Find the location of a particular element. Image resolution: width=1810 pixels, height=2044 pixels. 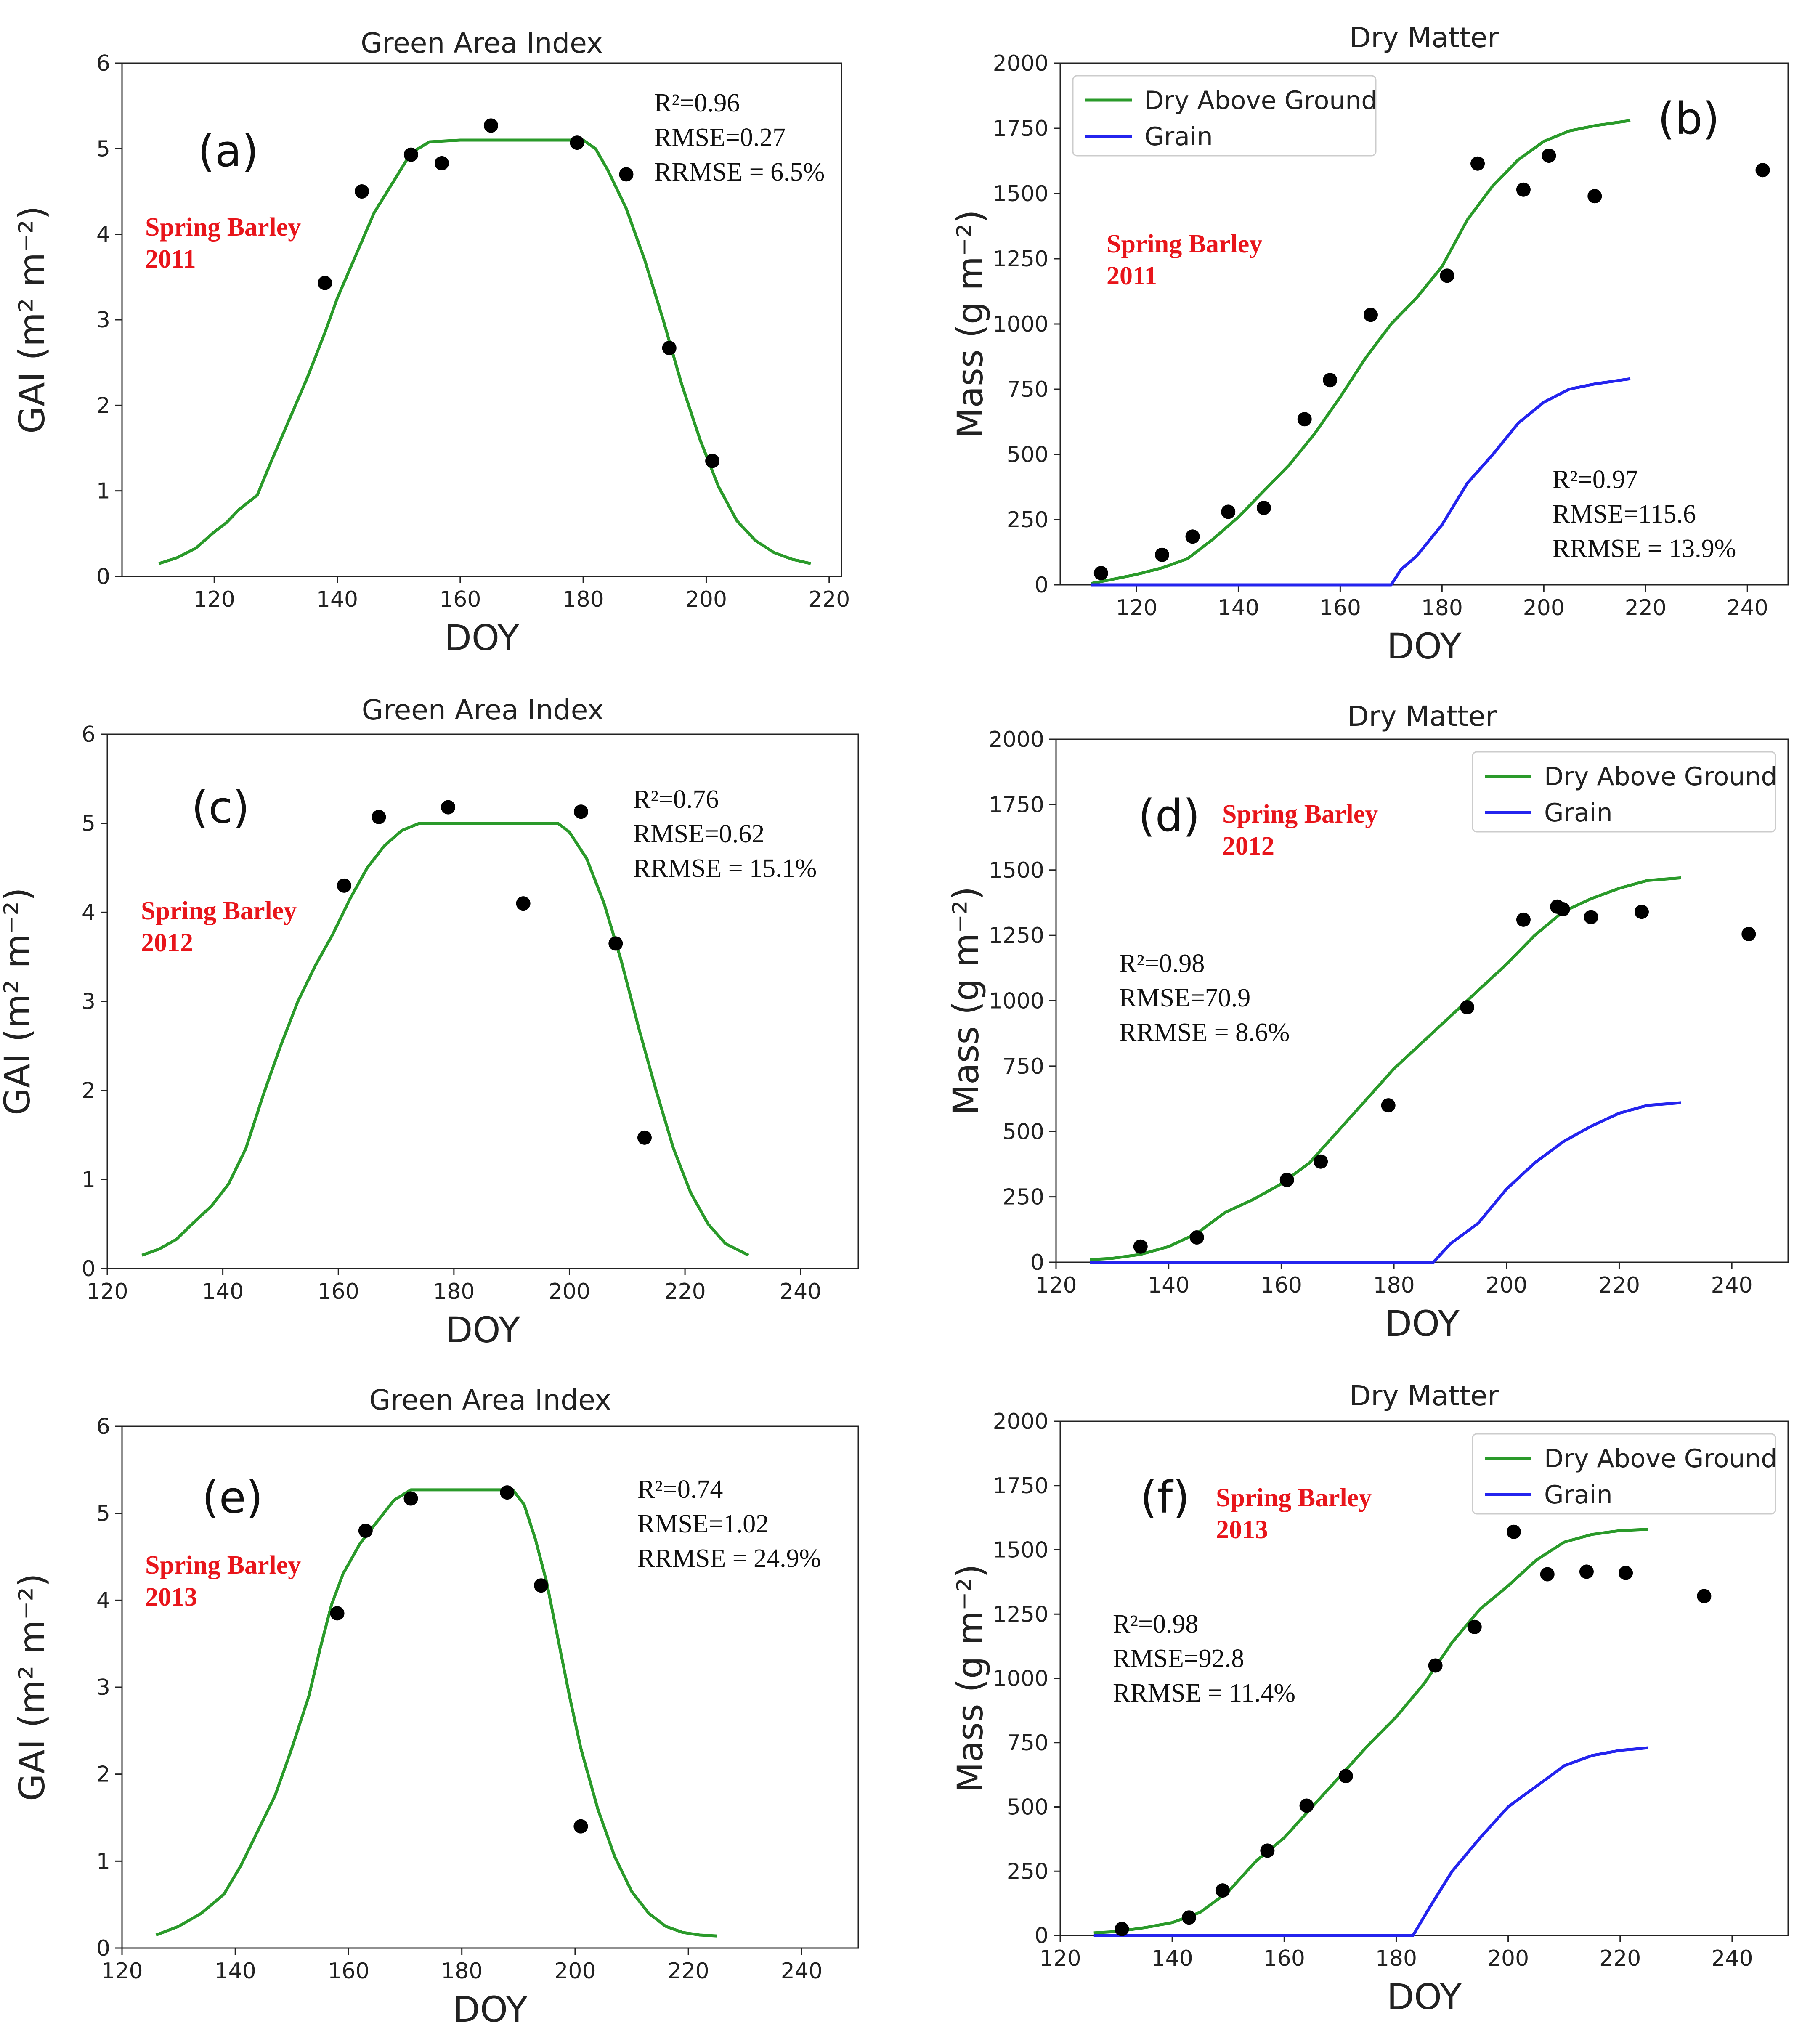

stat-line: RMSE=70.9 is located at coordinates (1185, 998).